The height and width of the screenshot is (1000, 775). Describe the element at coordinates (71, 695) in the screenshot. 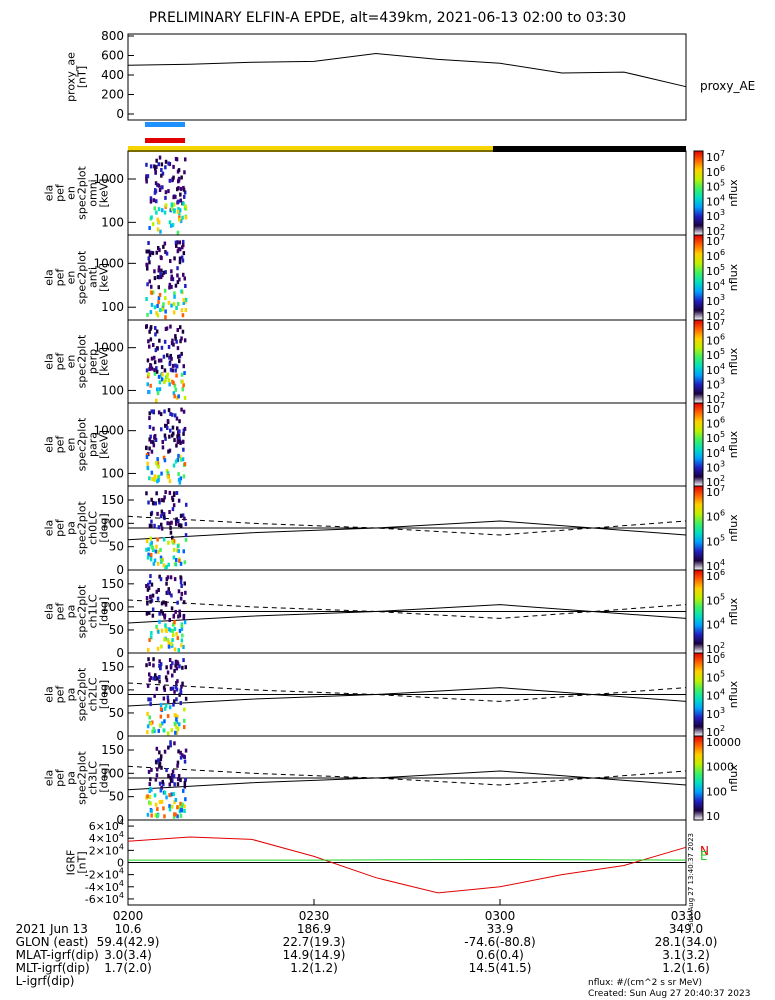

I see `y-axis-label: pa` at that location.